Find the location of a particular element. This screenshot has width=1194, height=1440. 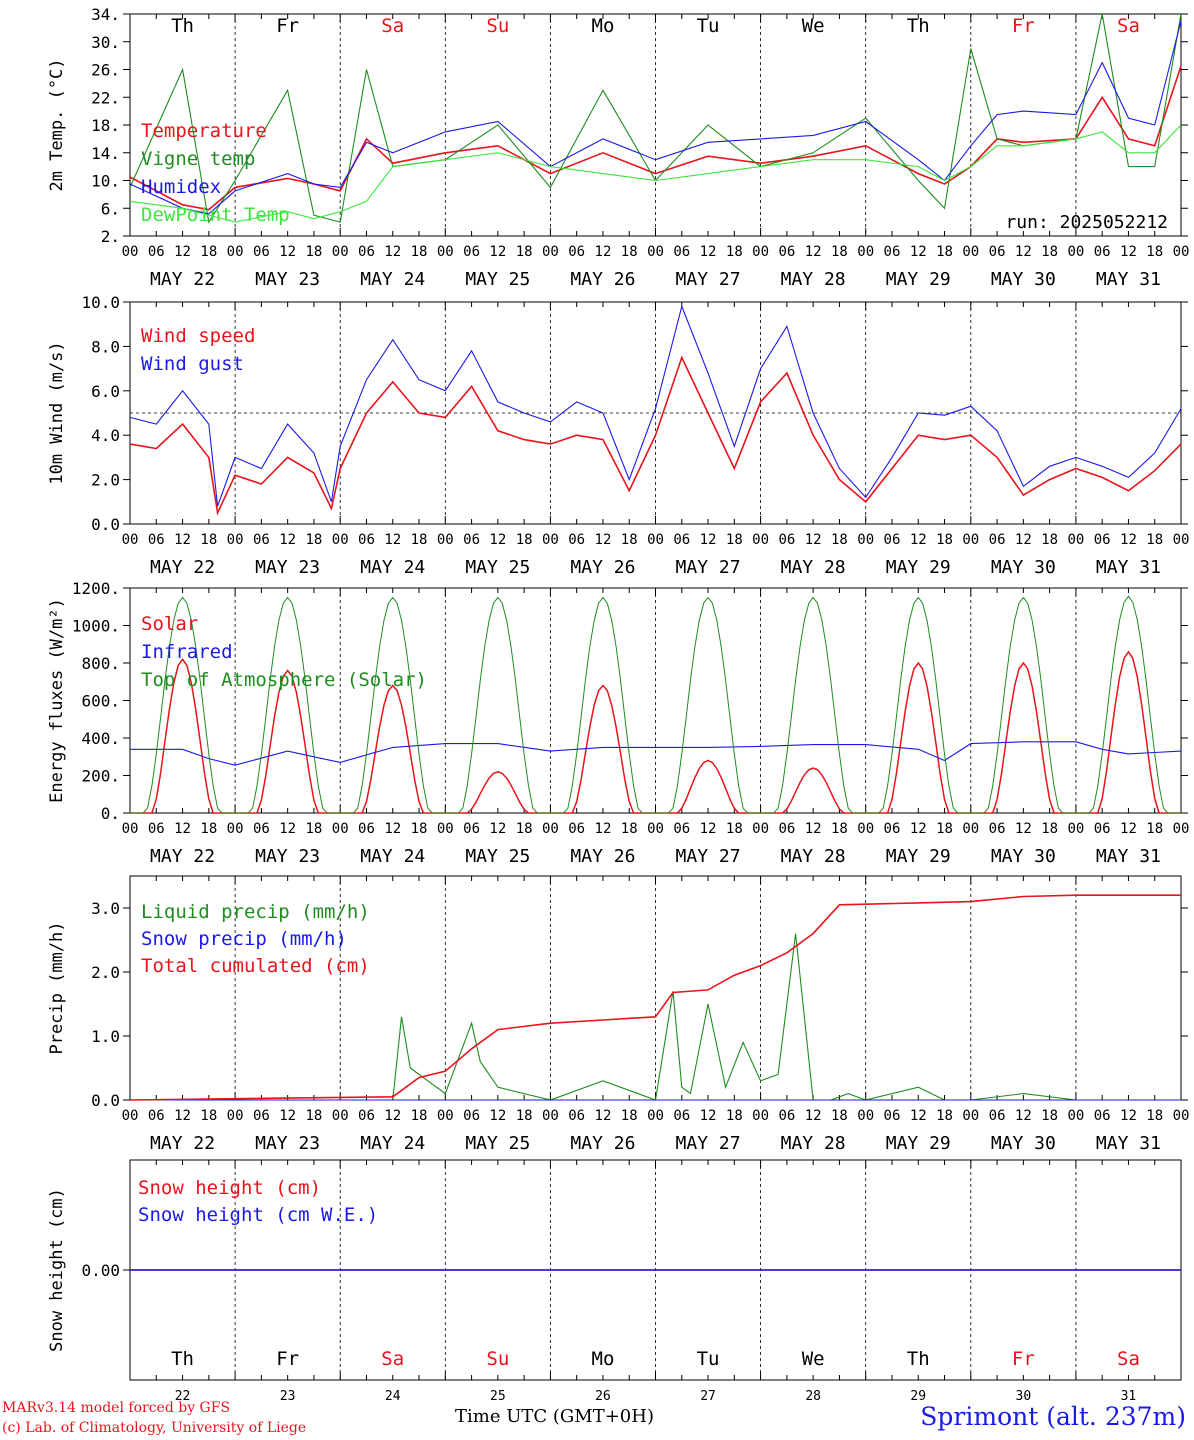

y-tick-label: 3.0 is located at coordinates (105, 908).